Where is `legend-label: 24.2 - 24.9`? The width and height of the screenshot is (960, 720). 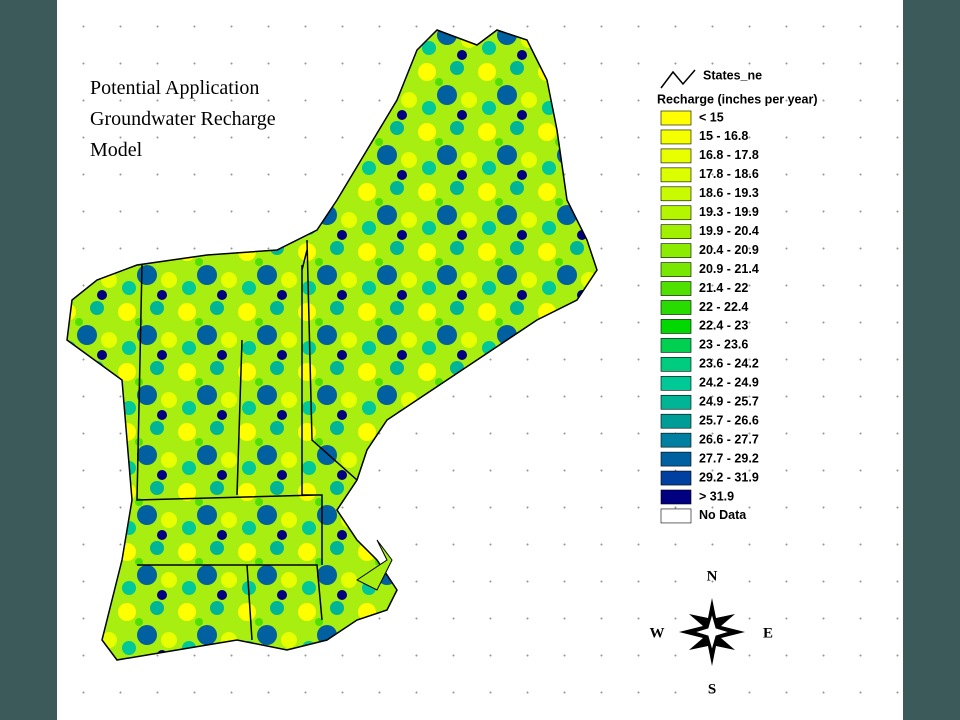
legend-label: 24.2 - 24.9 is located at coordinates (729, 383).